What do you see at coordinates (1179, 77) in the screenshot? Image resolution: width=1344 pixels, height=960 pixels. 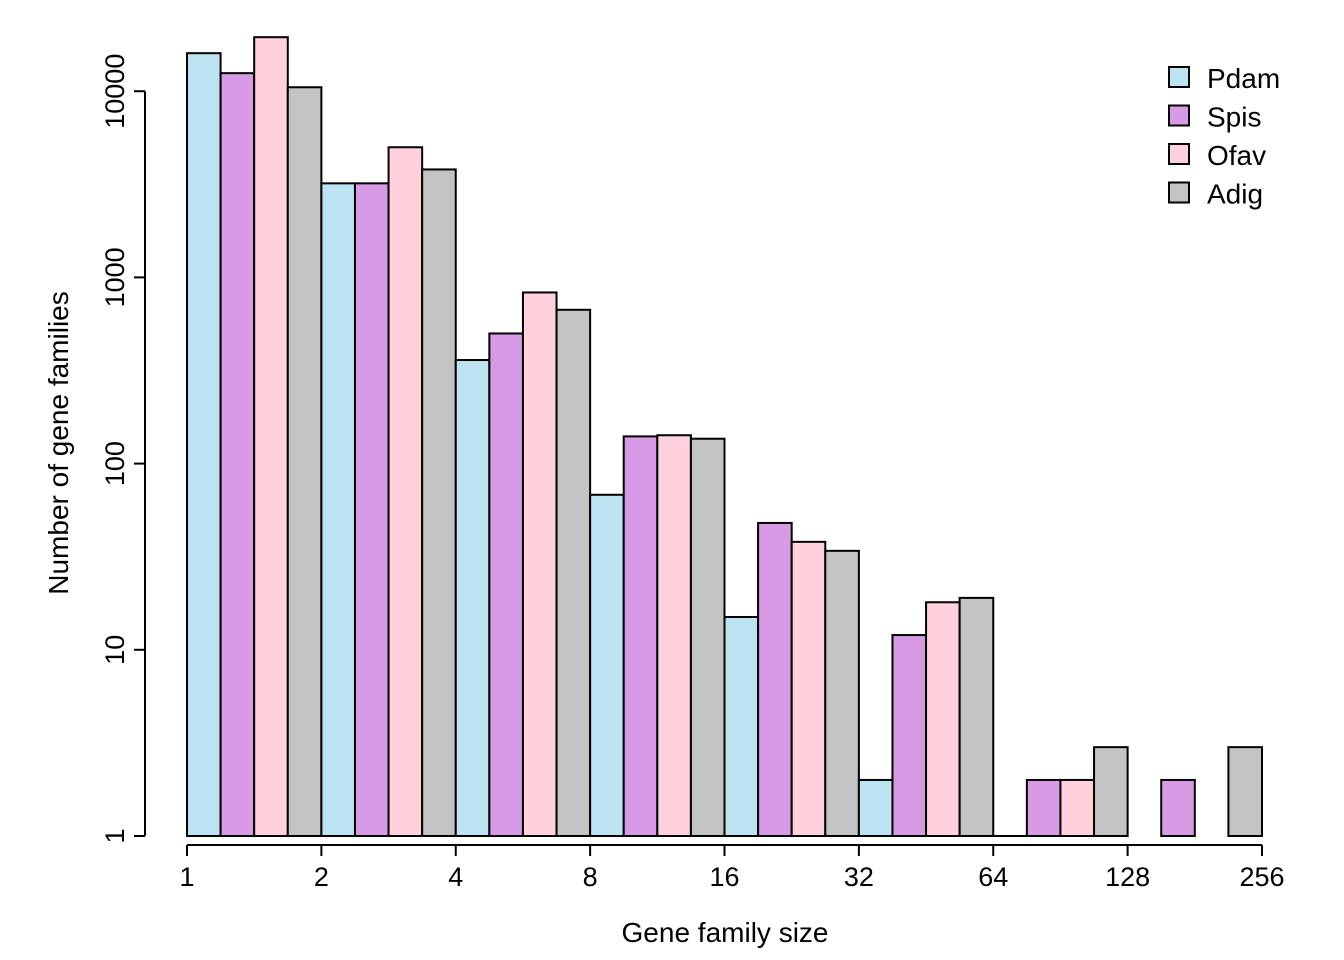 I see `legend-swatch-pdam` at bounding box center [1179, 77].